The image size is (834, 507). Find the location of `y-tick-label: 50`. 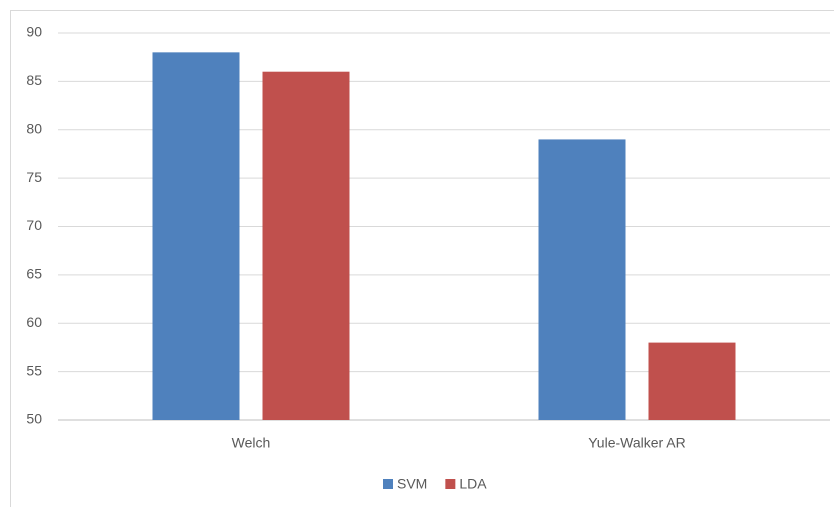

y-tick-label: 50 is located at coordinates (34, 419).